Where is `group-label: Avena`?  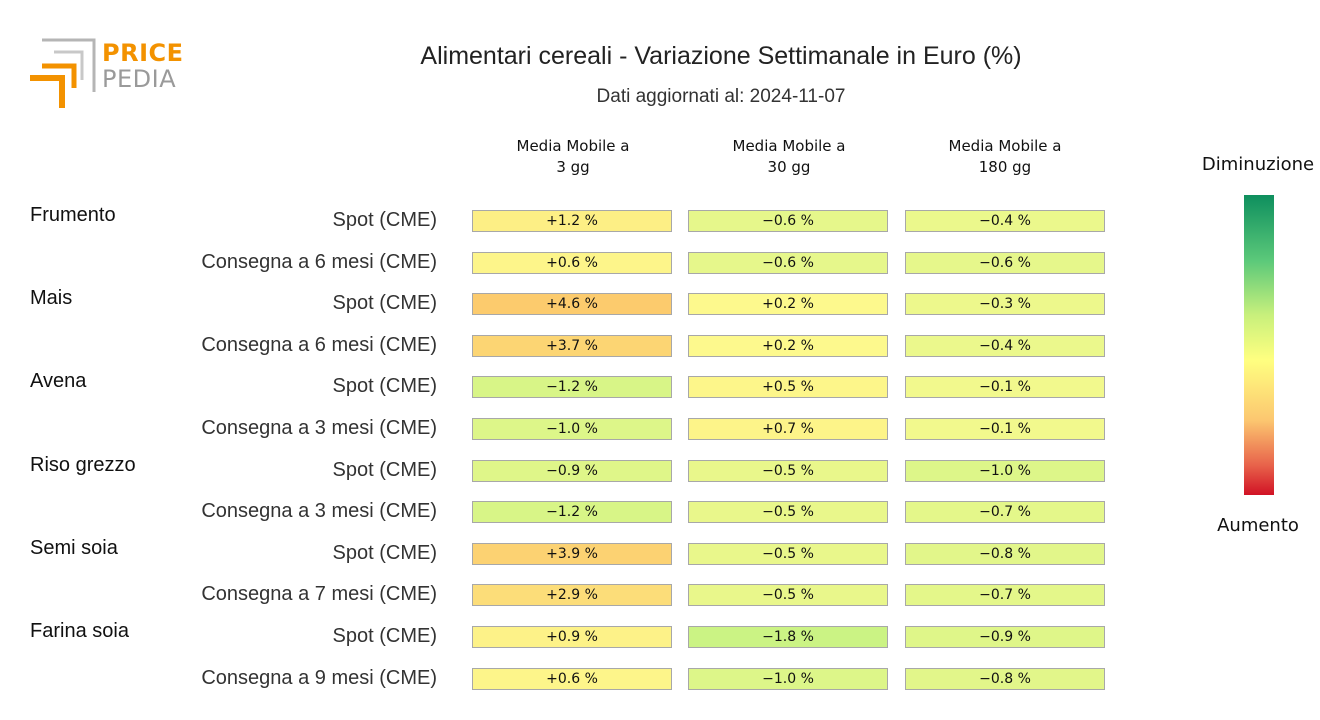
group-label: Avena is located at coordinates (58, 381).